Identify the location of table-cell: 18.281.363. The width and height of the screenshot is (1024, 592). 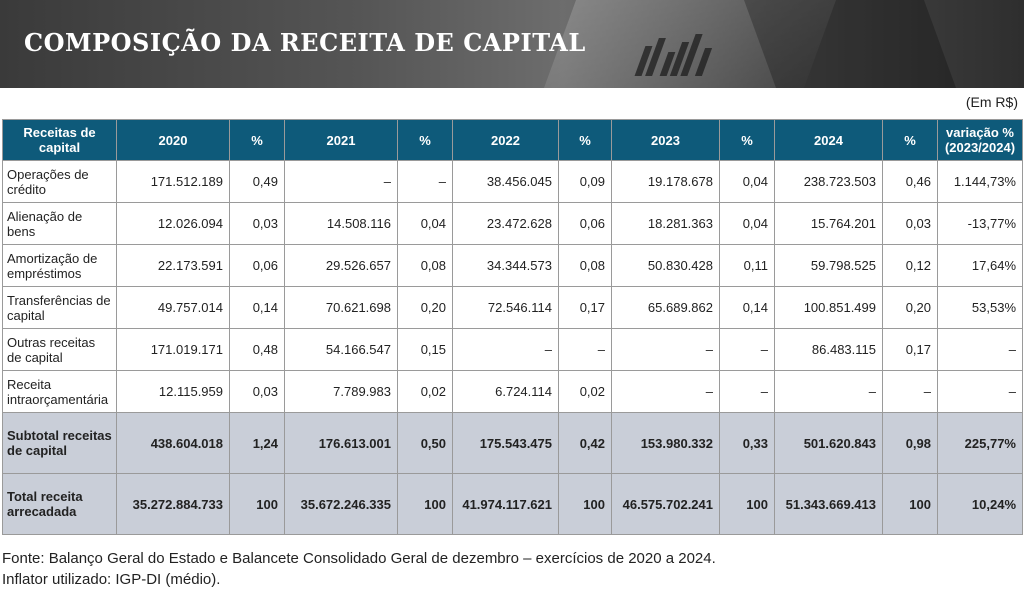
(665, 223).